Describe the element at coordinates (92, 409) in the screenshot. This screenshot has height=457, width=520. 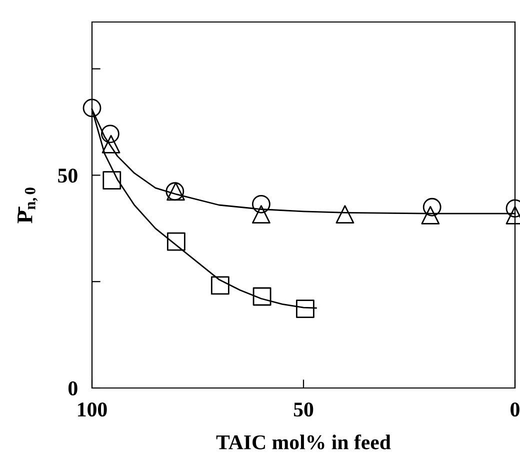
I see `x-tick-label: 100` at that location.